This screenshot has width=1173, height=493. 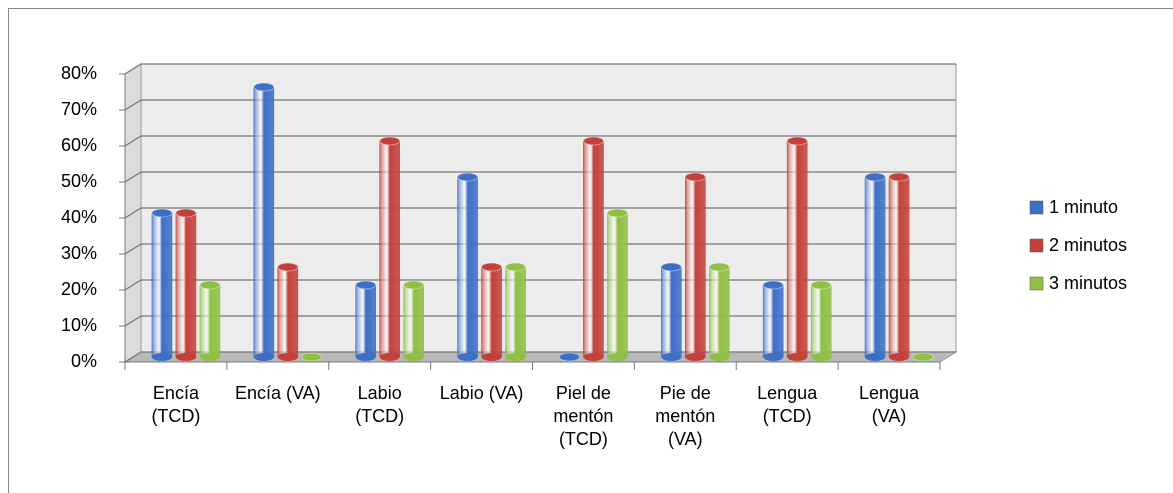 What do you see at coordinates (583, 416) in the screenshot?
I see `x-tick-label: Piel de mentón (TCD)` at bounding box center [583, 416].